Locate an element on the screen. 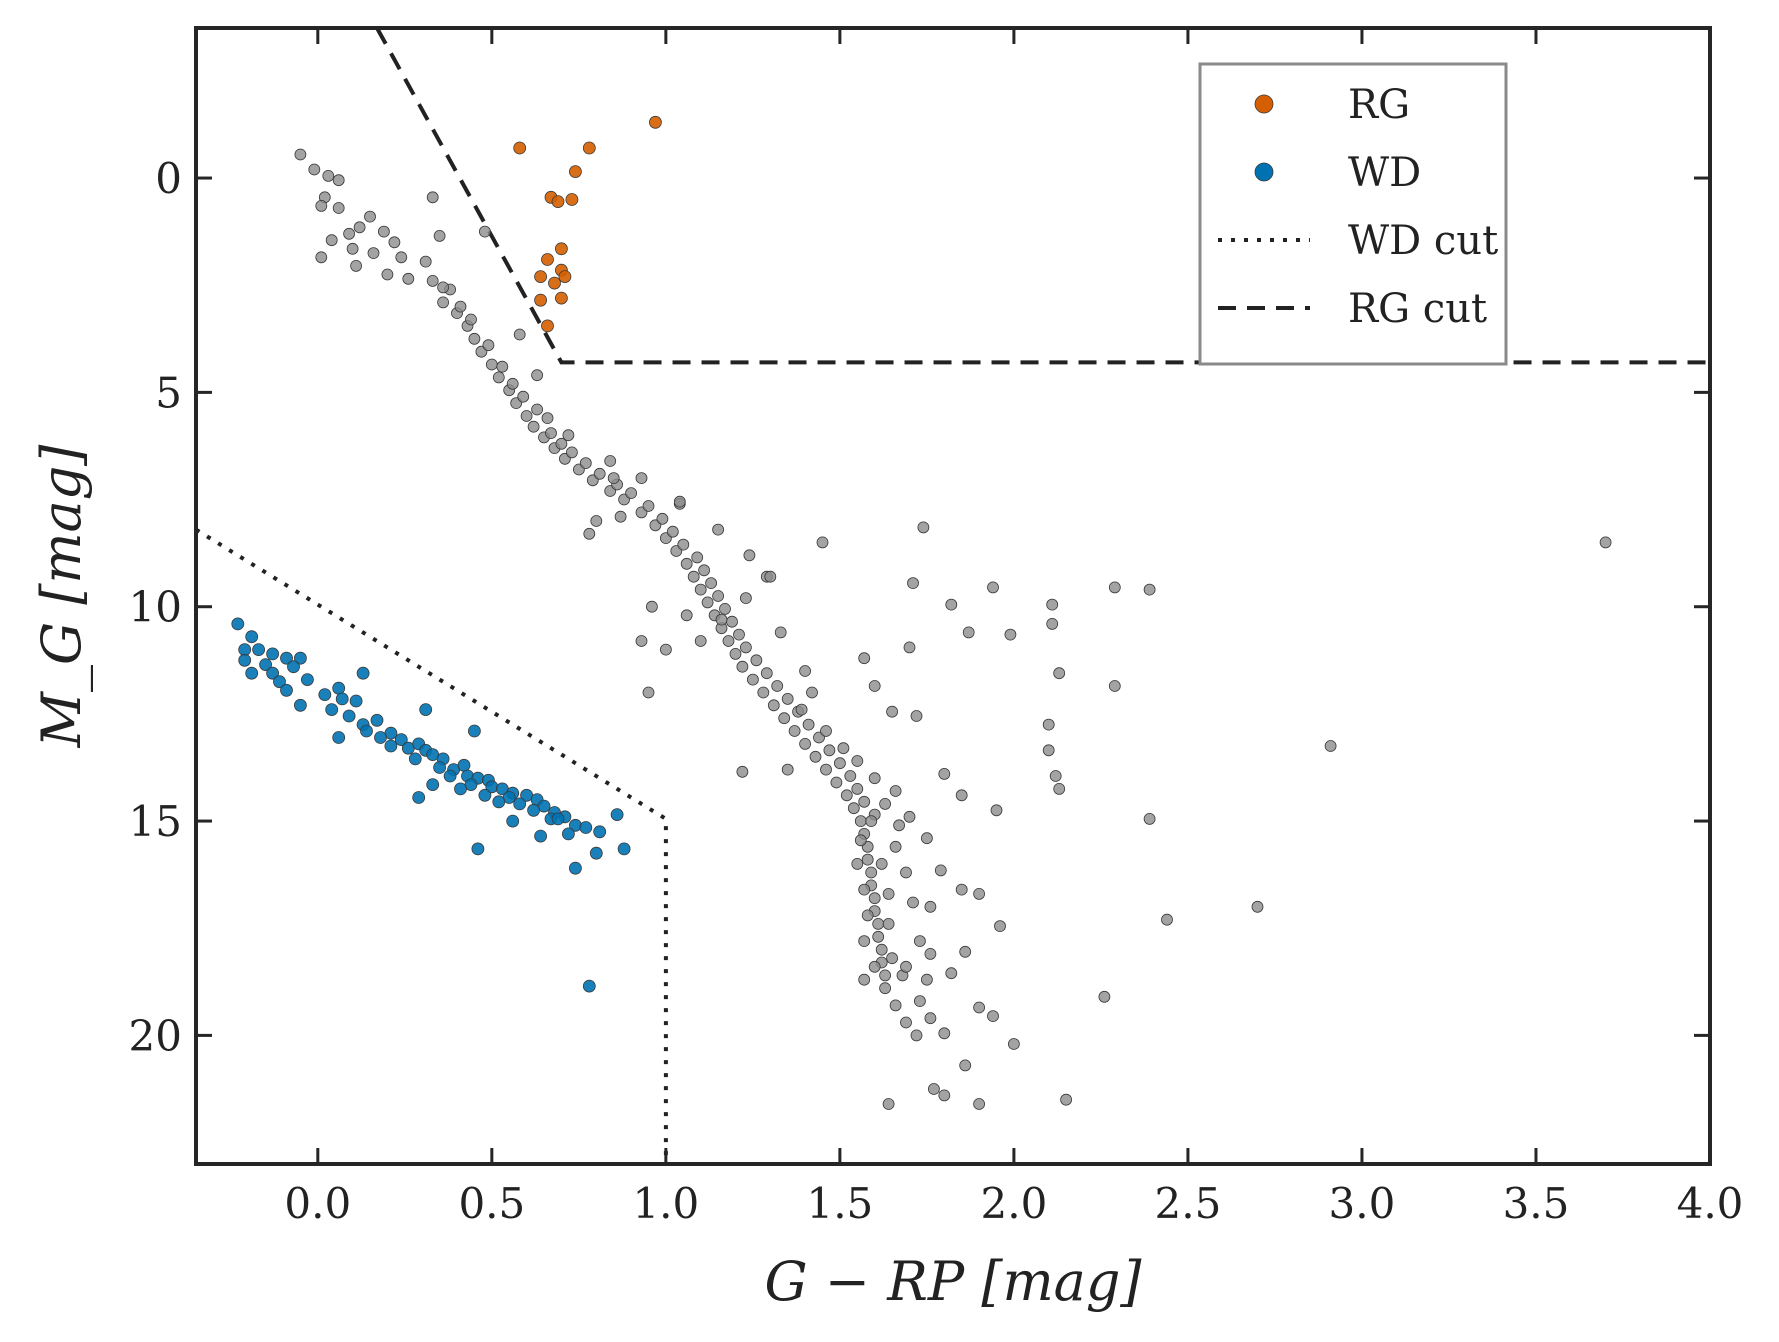  y-tick-label: 10 is located at coordinates (155, 607).